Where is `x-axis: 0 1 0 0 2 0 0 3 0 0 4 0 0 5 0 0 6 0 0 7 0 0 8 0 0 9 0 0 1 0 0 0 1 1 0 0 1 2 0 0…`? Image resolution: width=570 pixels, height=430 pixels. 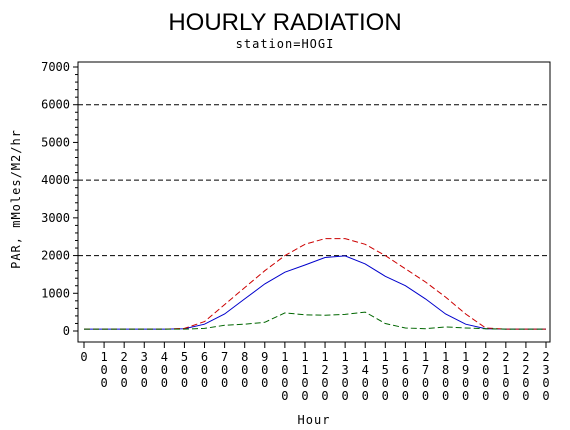
x-axis: 0 1 0 0 2 0 0 3 0 0 4 0 0 5 0 0 6 0 0 7 0 0 8 0 0 9 0 0 1 0 0 0 1 1 0 0 1 2 0 0… is located at coordinates (315, 372).